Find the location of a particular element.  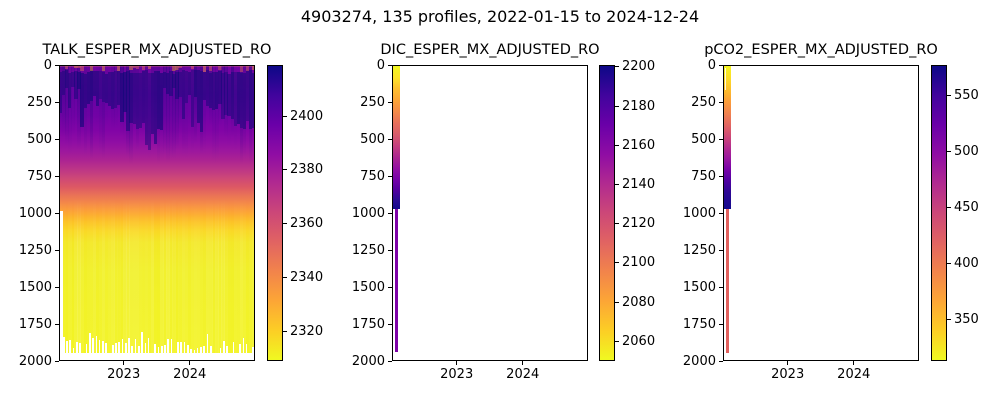

colorbar-tick-label: 2120 is located at coordinates (639, 224).